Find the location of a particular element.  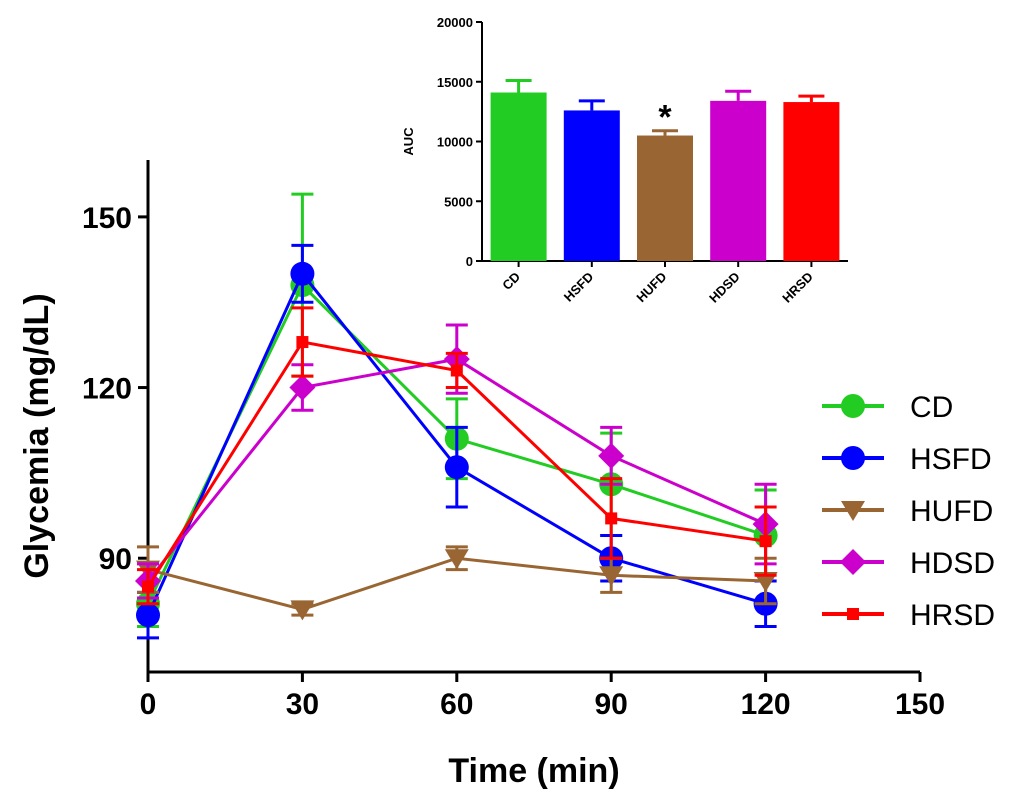

bar-group-hrsd: HRSD is located at coordinates (809, 200).